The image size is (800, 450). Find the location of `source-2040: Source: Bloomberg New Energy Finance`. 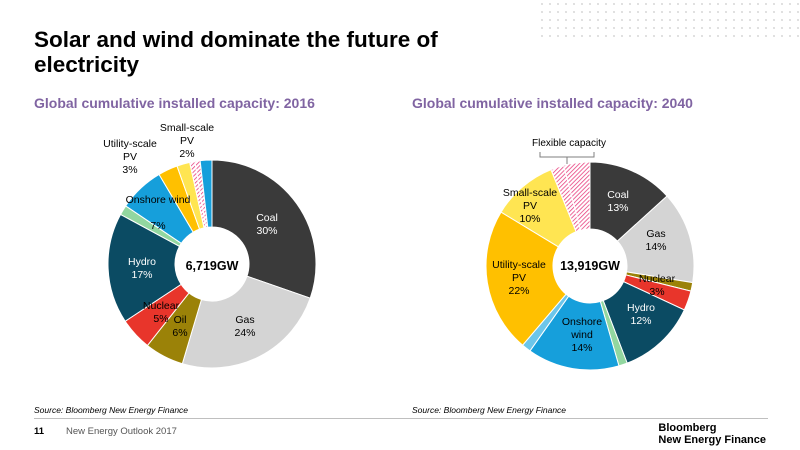

source-2040: Source: Bloomberg New Energy Finance is located at coordinates (489, 410).